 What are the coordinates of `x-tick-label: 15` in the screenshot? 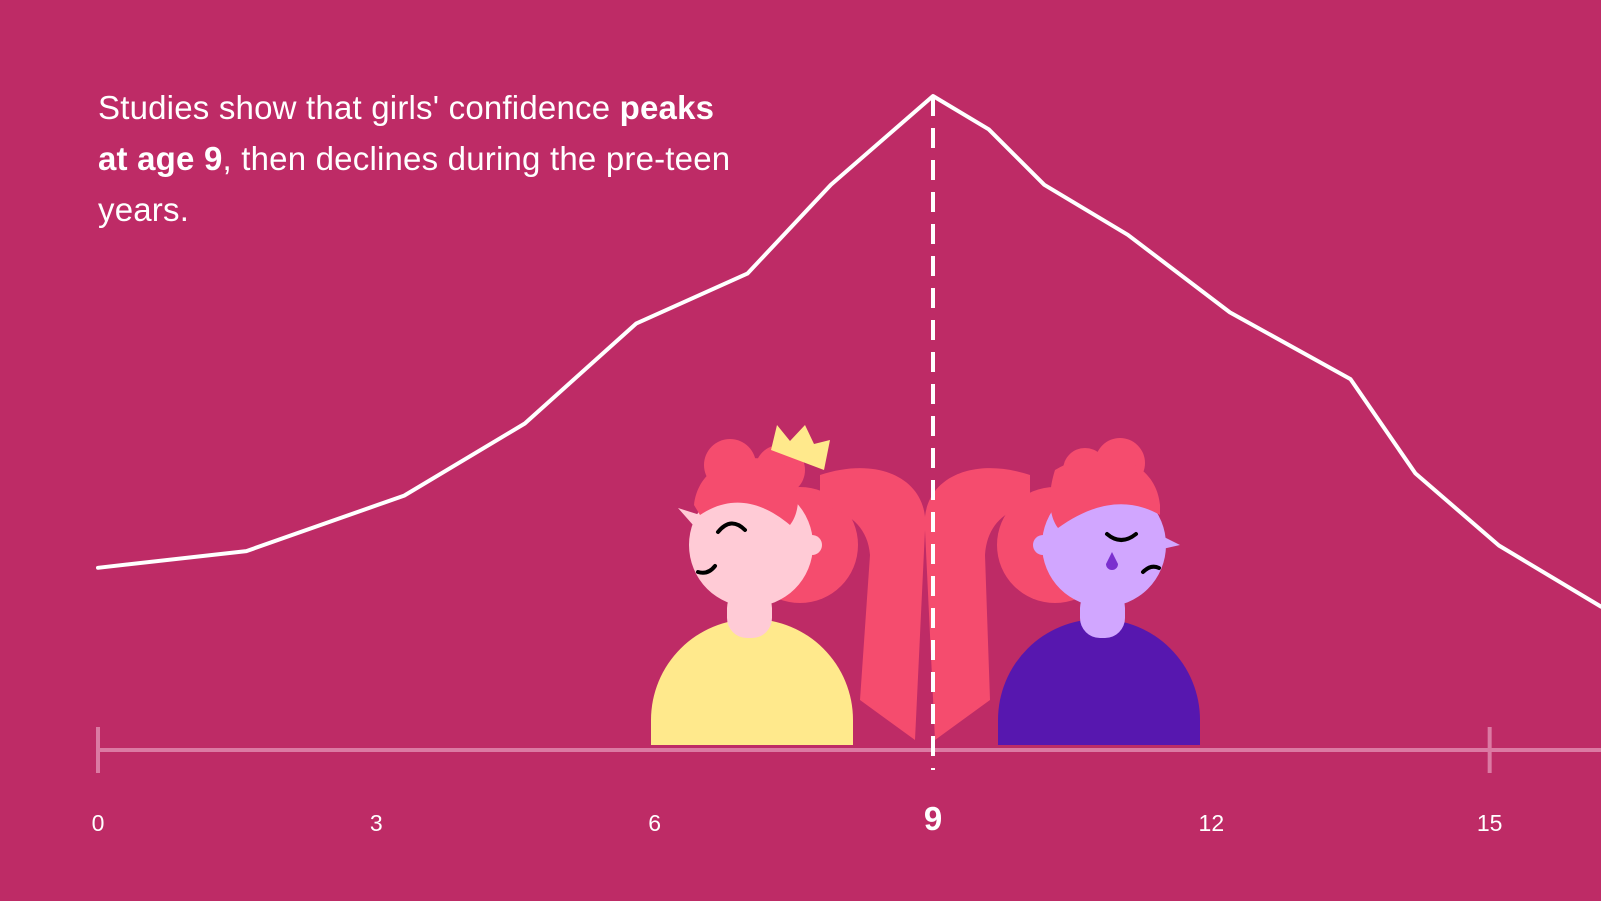 It's located at (1490, 823).